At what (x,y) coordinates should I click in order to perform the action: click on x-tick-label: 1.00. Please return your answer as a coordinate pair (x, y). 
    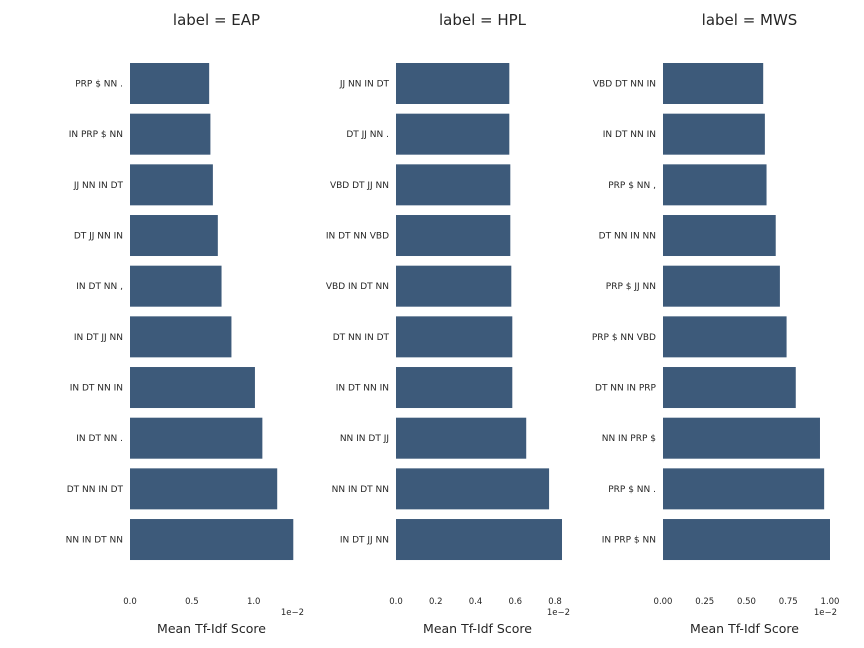
    Looking at the image, I should click on (830, 602).